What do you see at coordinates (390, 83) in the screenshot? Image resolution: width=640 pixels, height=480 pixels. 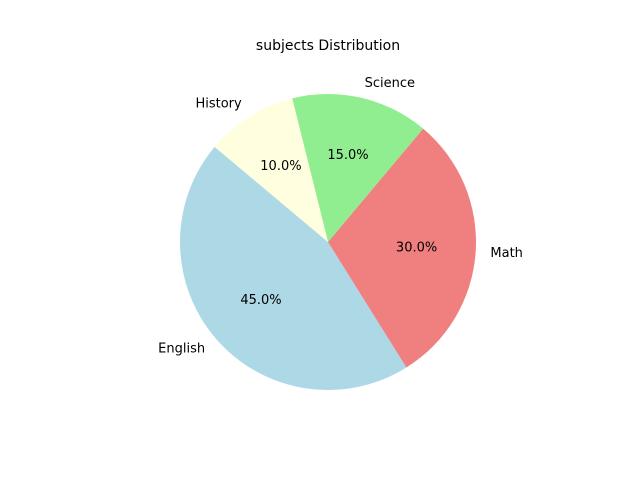 I see `category-label-science: Science` at bounding box center [390, 83].